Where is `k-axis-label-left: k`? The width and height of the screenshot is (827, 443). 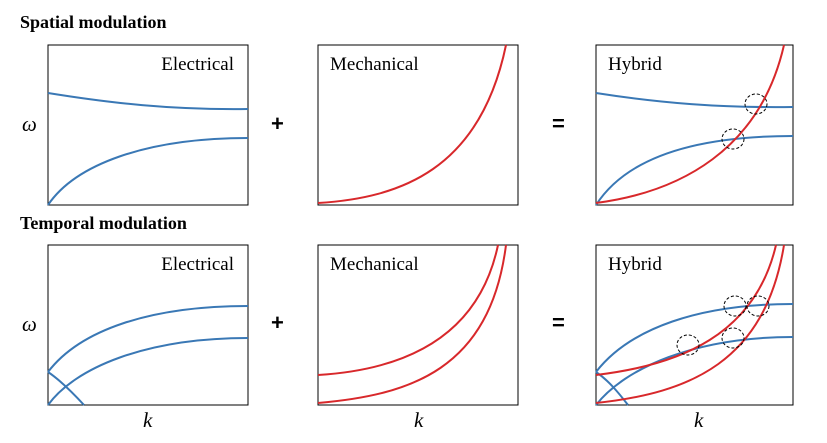 k-axis-label-left: k is located at coordinates (148, 420).